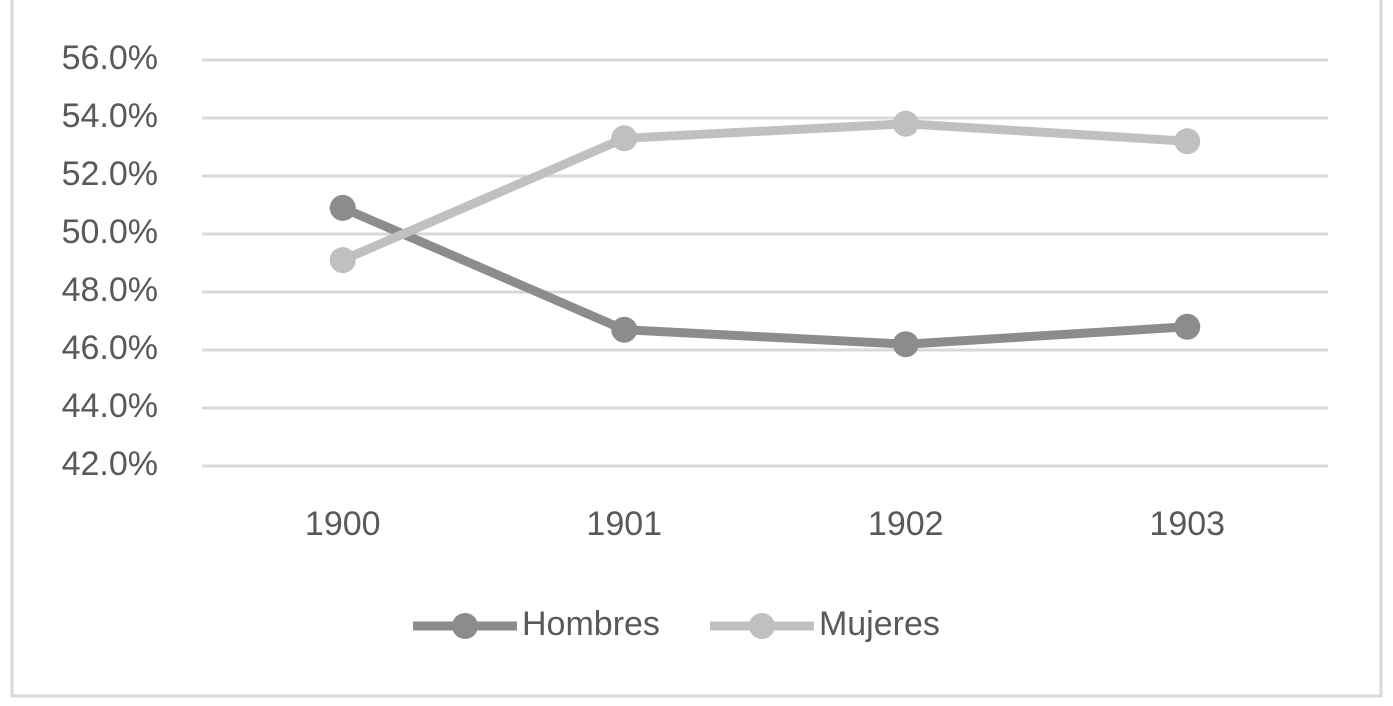 This screenshot has height=706, width=1393. I want to click on y-tick-label: 54.0%, so click(110, 116).